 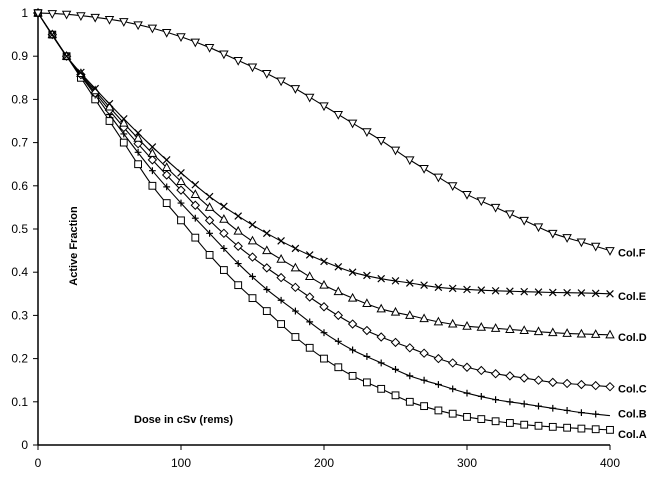 I want to click on col-f-label: Col.F, so click(x=632, y=254).